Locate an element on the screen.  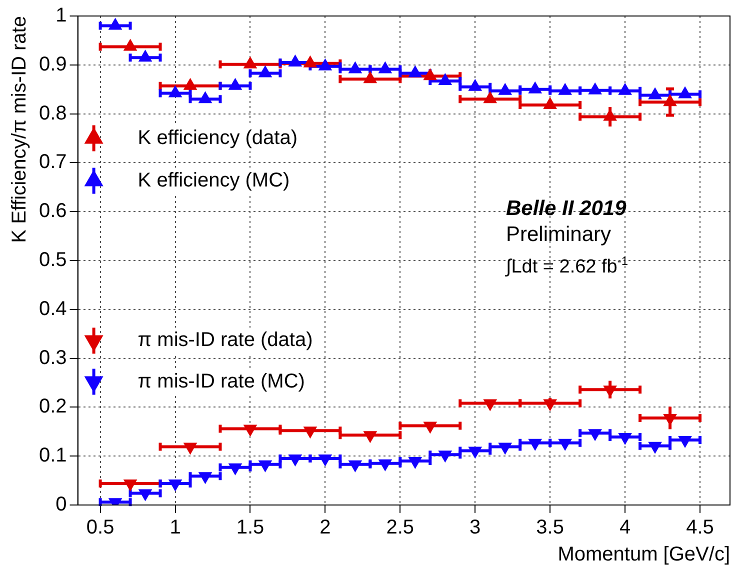
x-tick-label: 2 is located at coordinates (325, 527).